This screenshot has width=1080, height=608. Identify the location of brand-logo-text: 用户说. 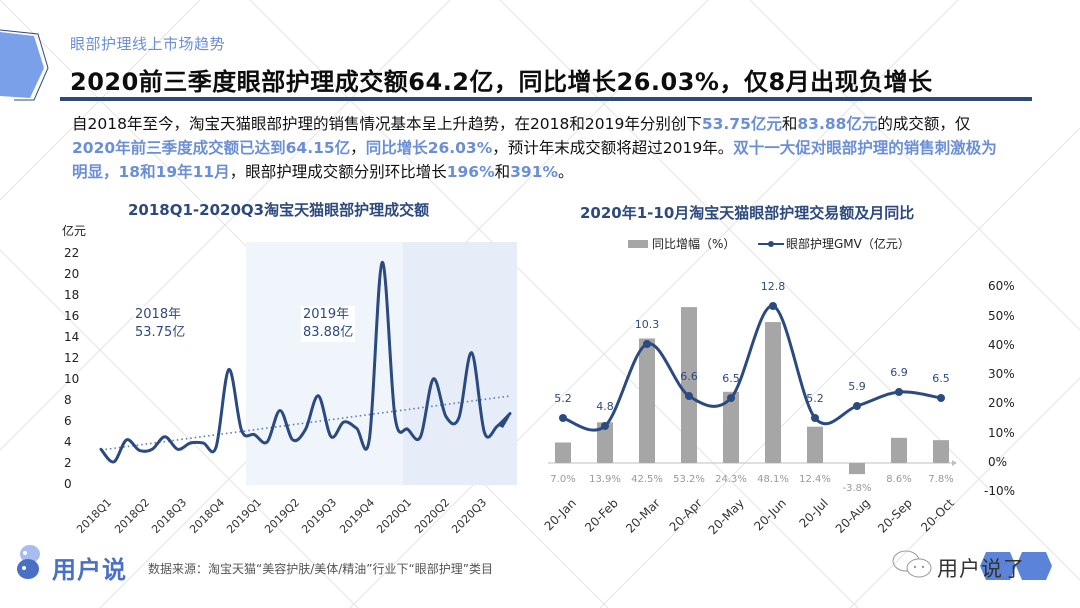
(89, 570).